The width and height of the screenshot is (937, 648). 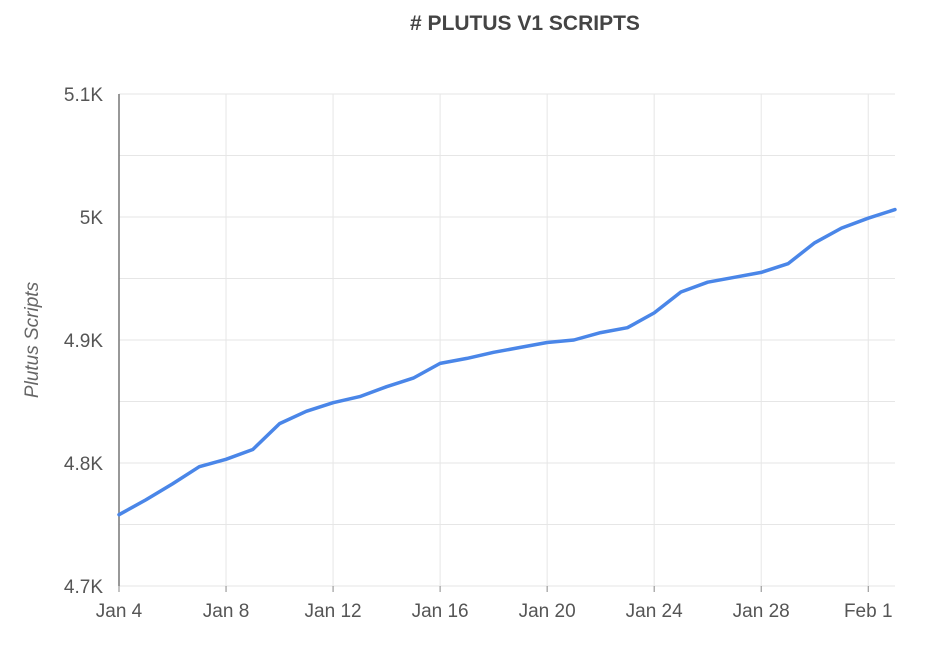 I want to click on y-tick-label: 4.9K, so click(x=83, y=341).